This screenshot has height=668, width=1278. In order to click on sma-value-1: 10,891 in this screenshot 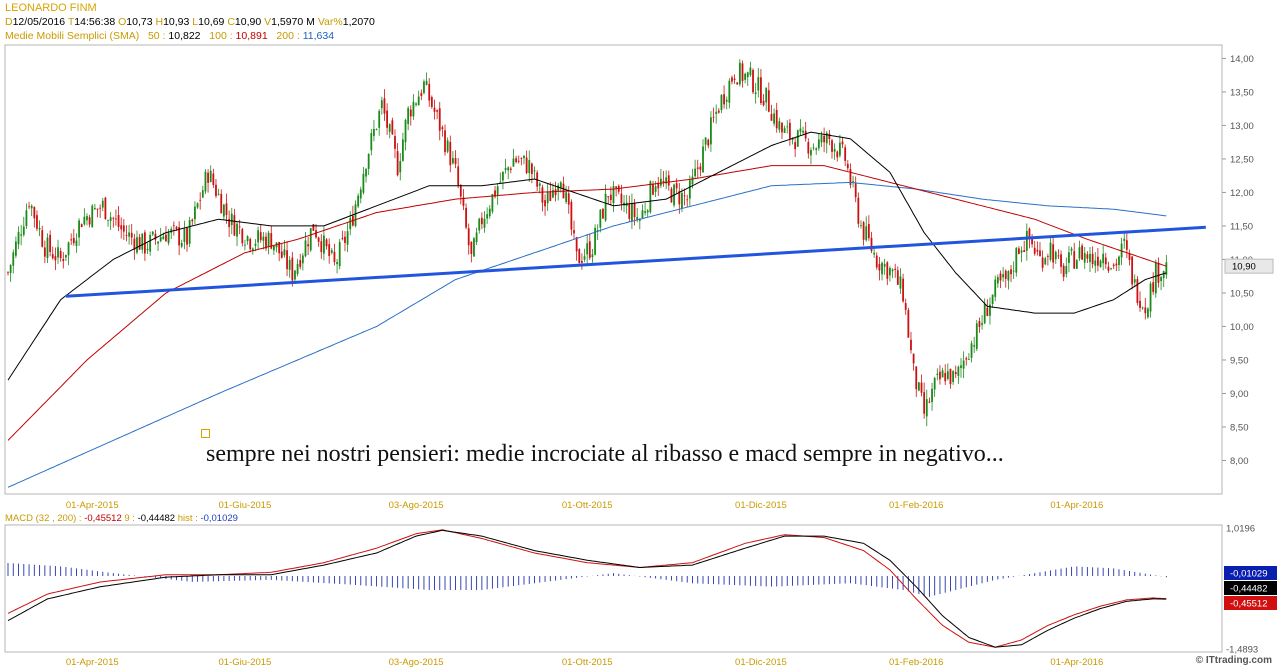, I will do `click(253, 36)`.